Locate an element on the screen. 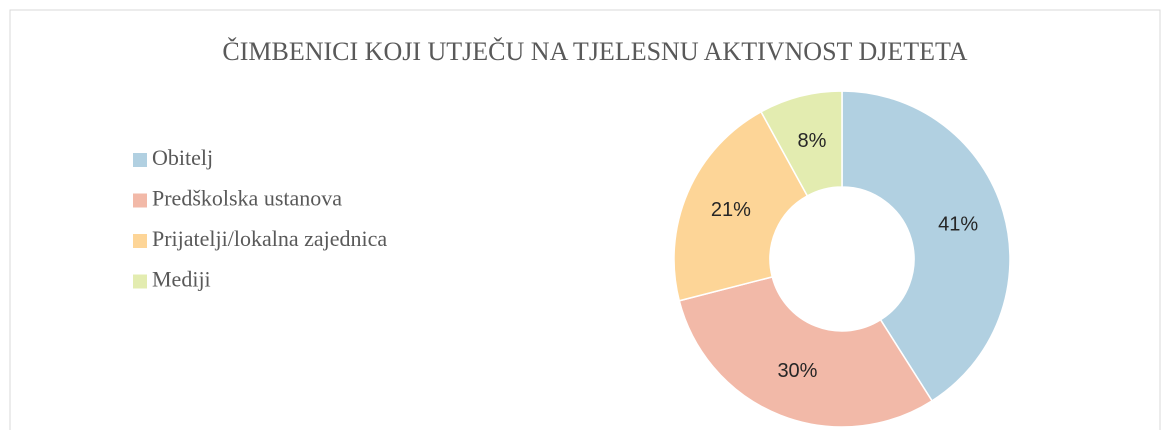  legend-label: Obitelj is located at coordinates (182, 157).